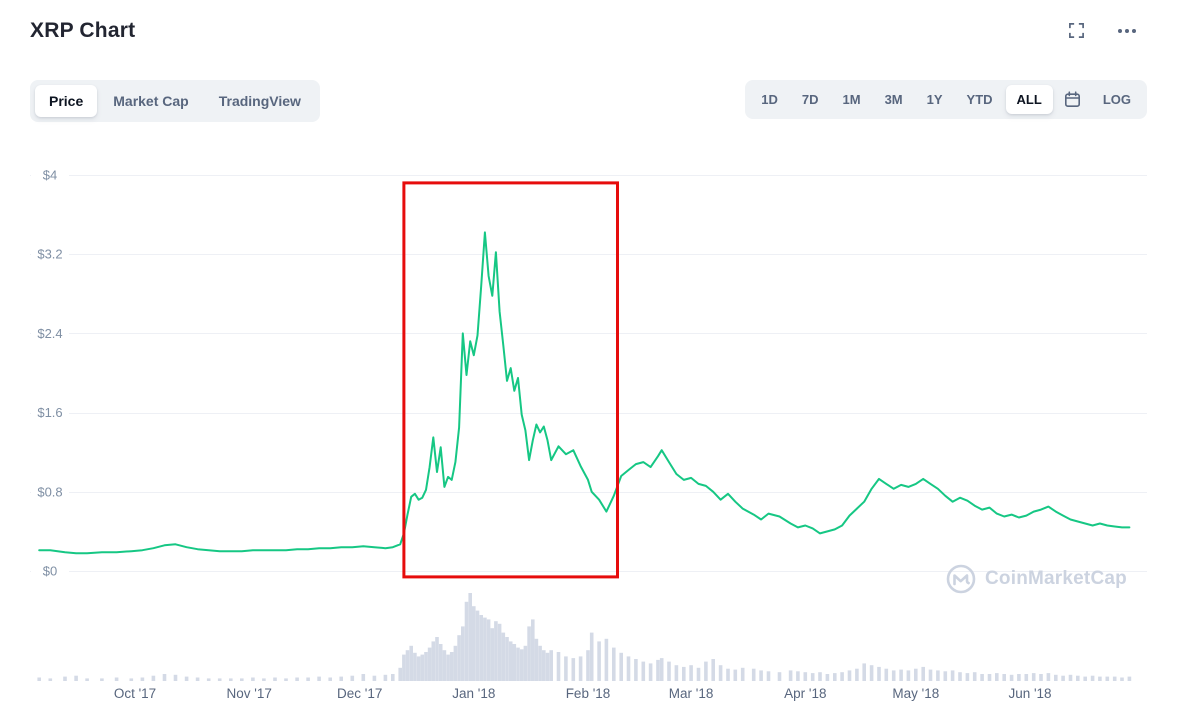 The height and width of the screenshot is (723, 1177). What do you see at coordinates (49, 333) in the screenshot?
I see `svg-text: $2.4` at bounding box center [49, 333].